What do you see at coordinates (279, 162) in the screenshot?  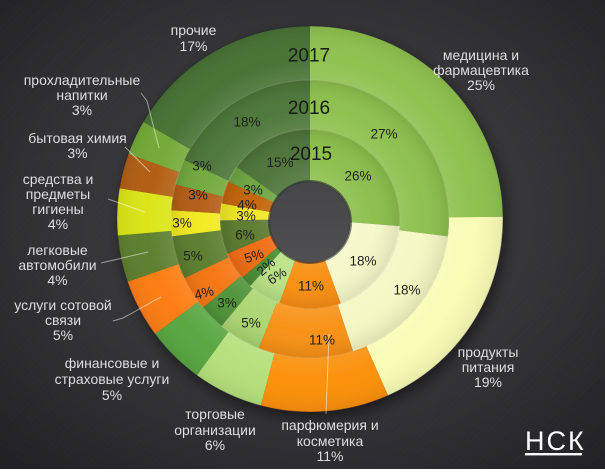 I see `svg-text: 15%` at bounding box center [279, 162].